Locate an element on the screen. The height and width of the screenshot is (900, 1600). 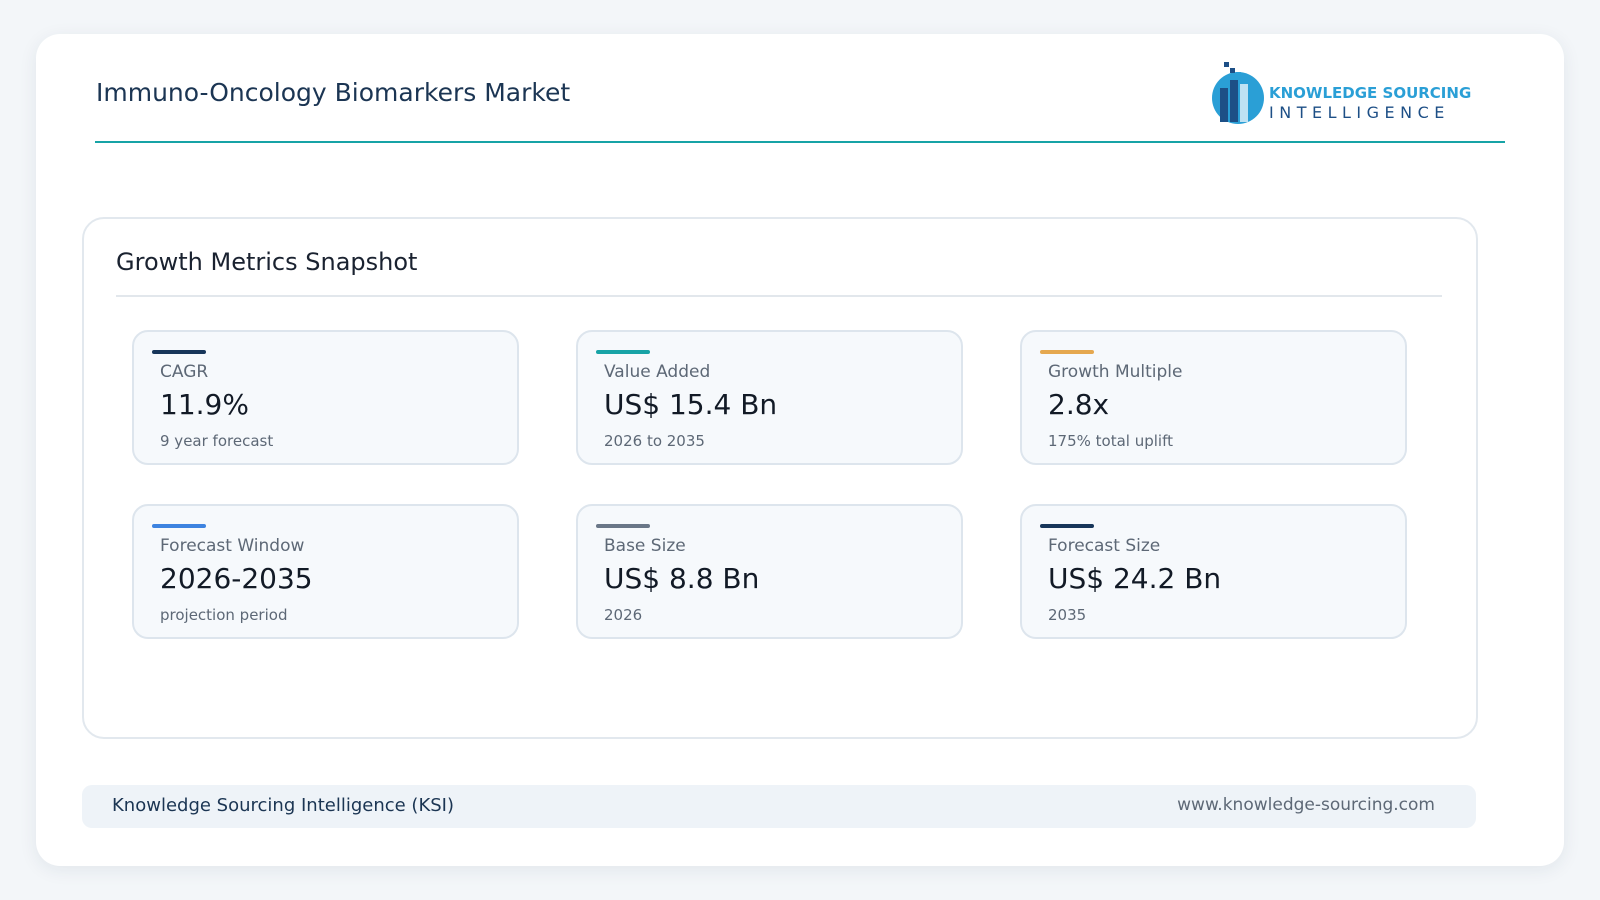
section-rule is located at coordinates (779, 296).